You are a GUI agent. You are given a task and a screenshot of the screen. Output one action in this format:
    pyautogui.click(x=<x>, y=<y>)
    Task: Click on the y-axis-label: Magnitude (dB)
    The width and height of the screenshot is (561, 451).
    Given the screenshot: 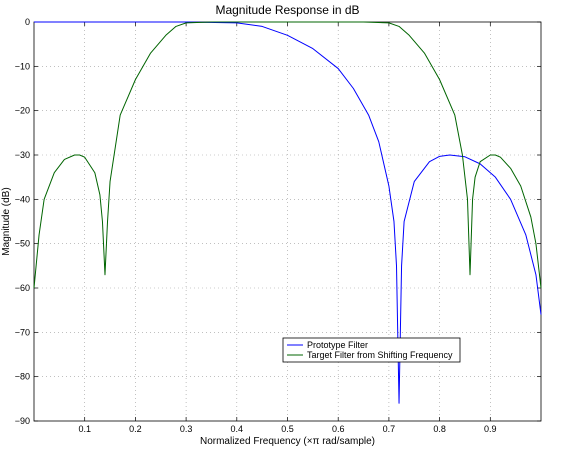 What is the action you would take?
    pyautogui.click(x=6, y=221)
    